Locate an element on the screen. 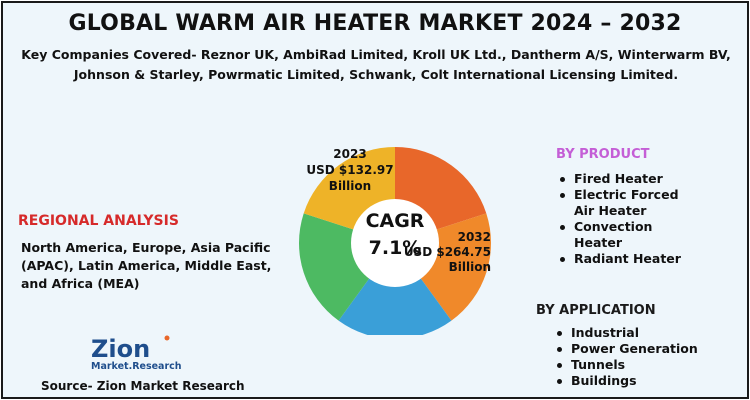 This screenshot has width=750, height=400. donut-center is located at coordinates (395, 243).